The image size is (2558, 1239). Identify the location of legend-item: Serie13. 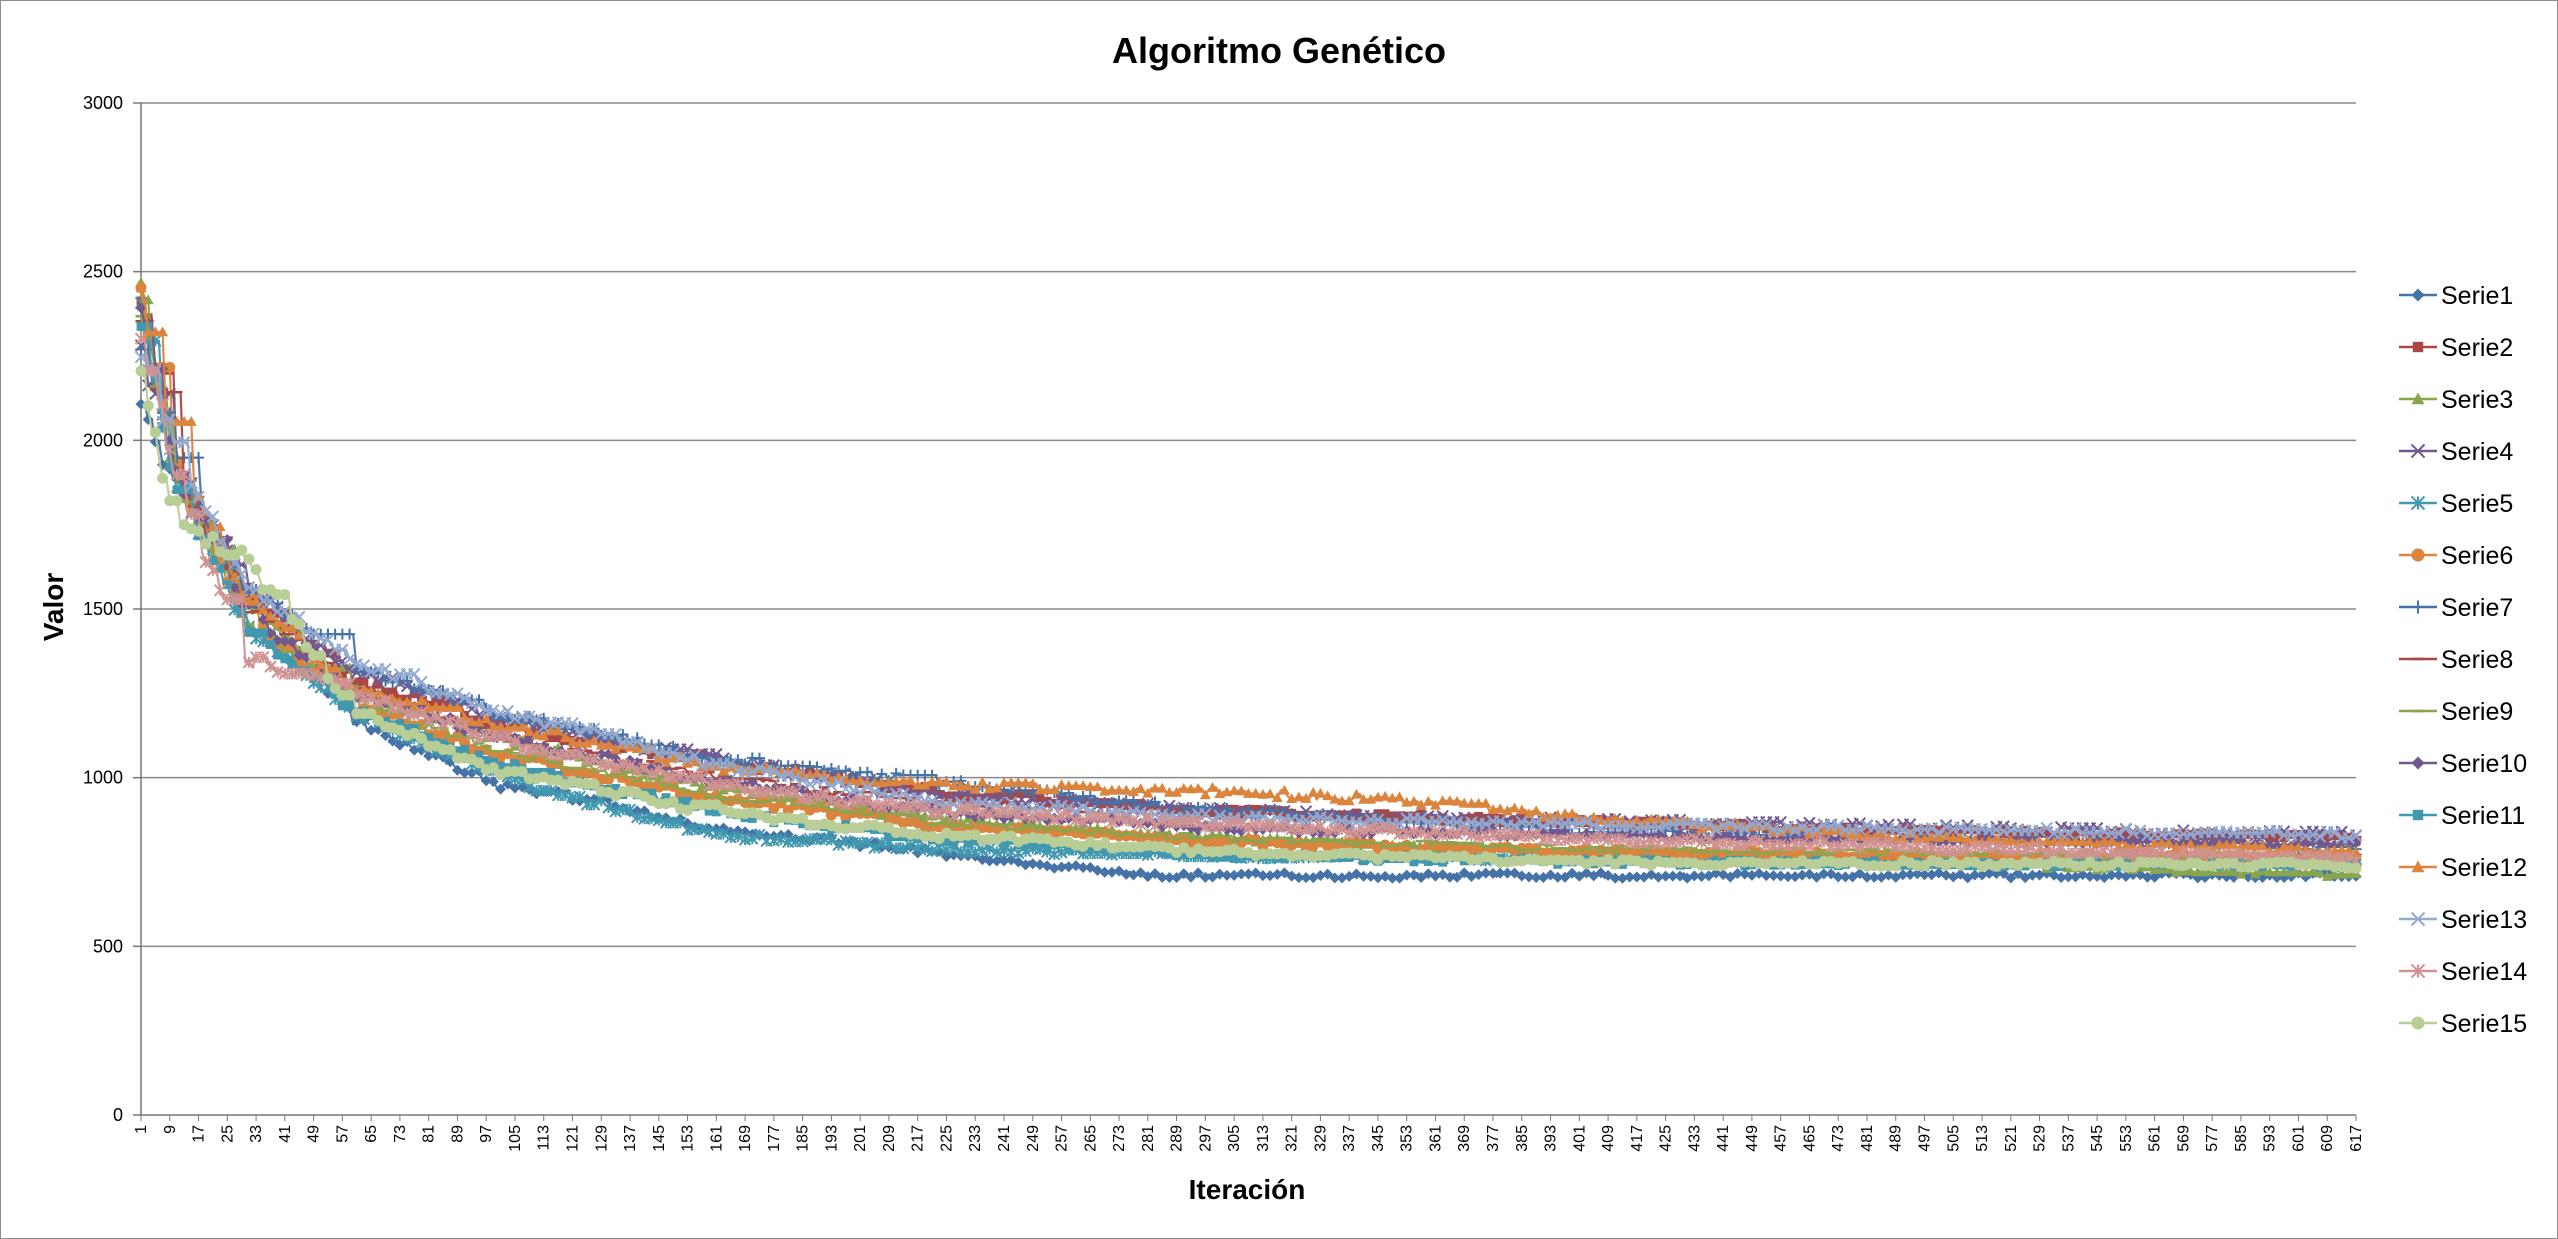
(2463, 920).